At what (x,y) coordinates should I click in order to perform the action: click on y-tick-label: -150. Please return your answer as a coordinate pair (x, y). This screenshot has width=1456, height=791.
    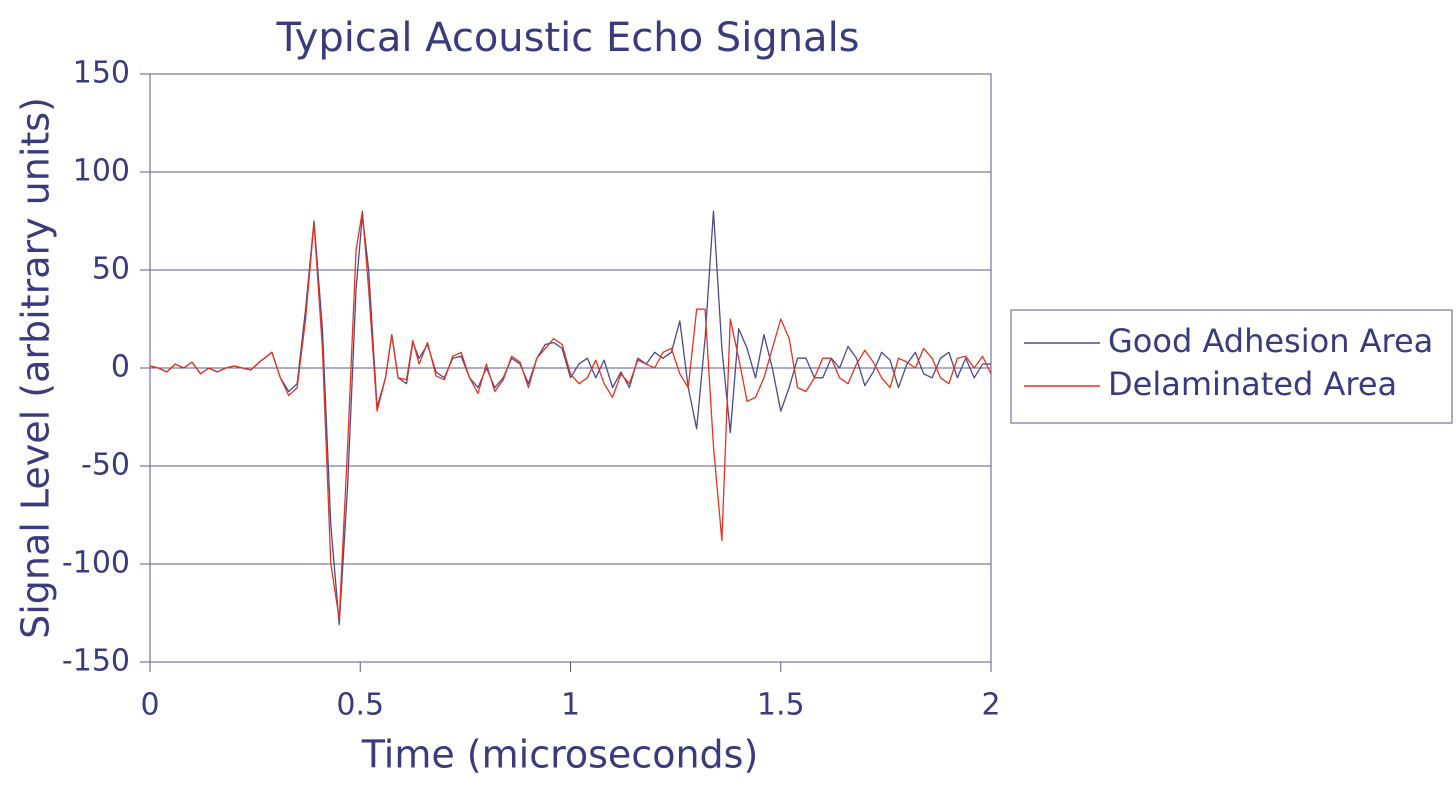
    Looking at the image, I should click on (96, 661).